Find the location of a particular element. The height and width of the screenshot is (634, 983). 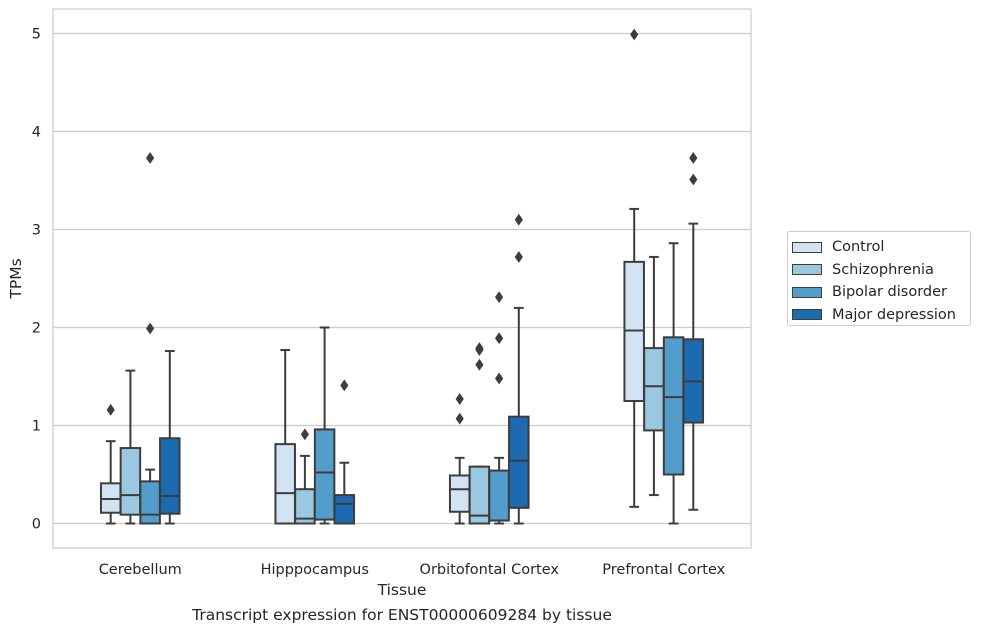

y-tick-label: 0 is located at coordinates (36, 525).